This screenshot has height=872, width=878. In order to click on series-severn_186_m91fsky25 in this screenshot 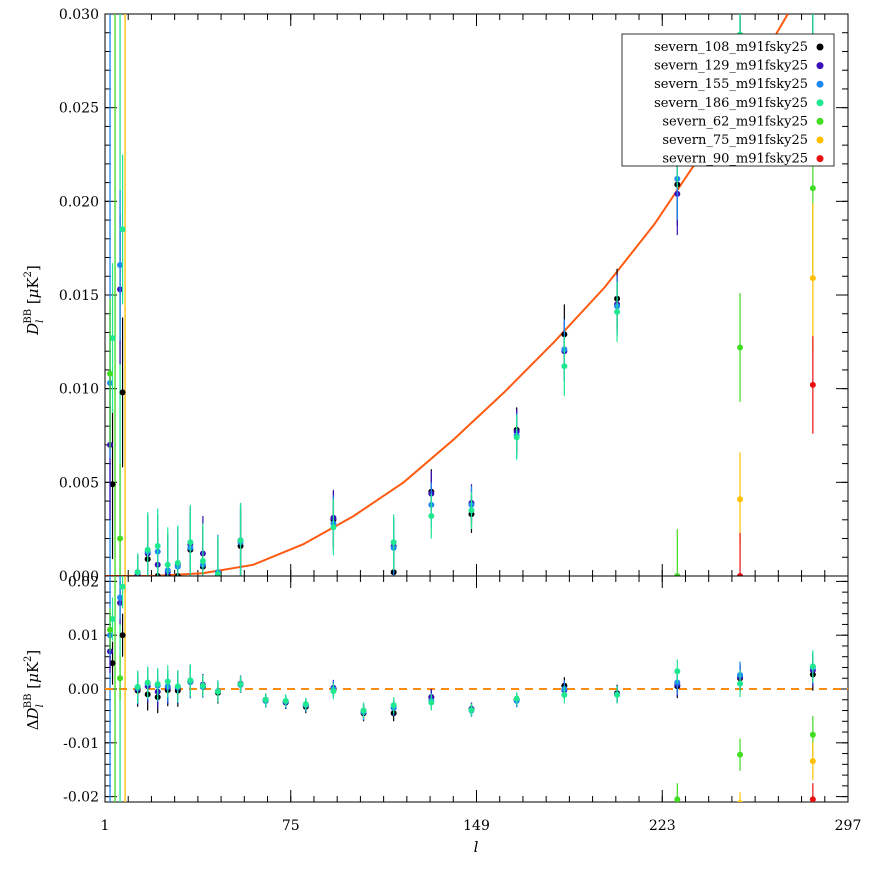, I will do `click(462, 647)`.